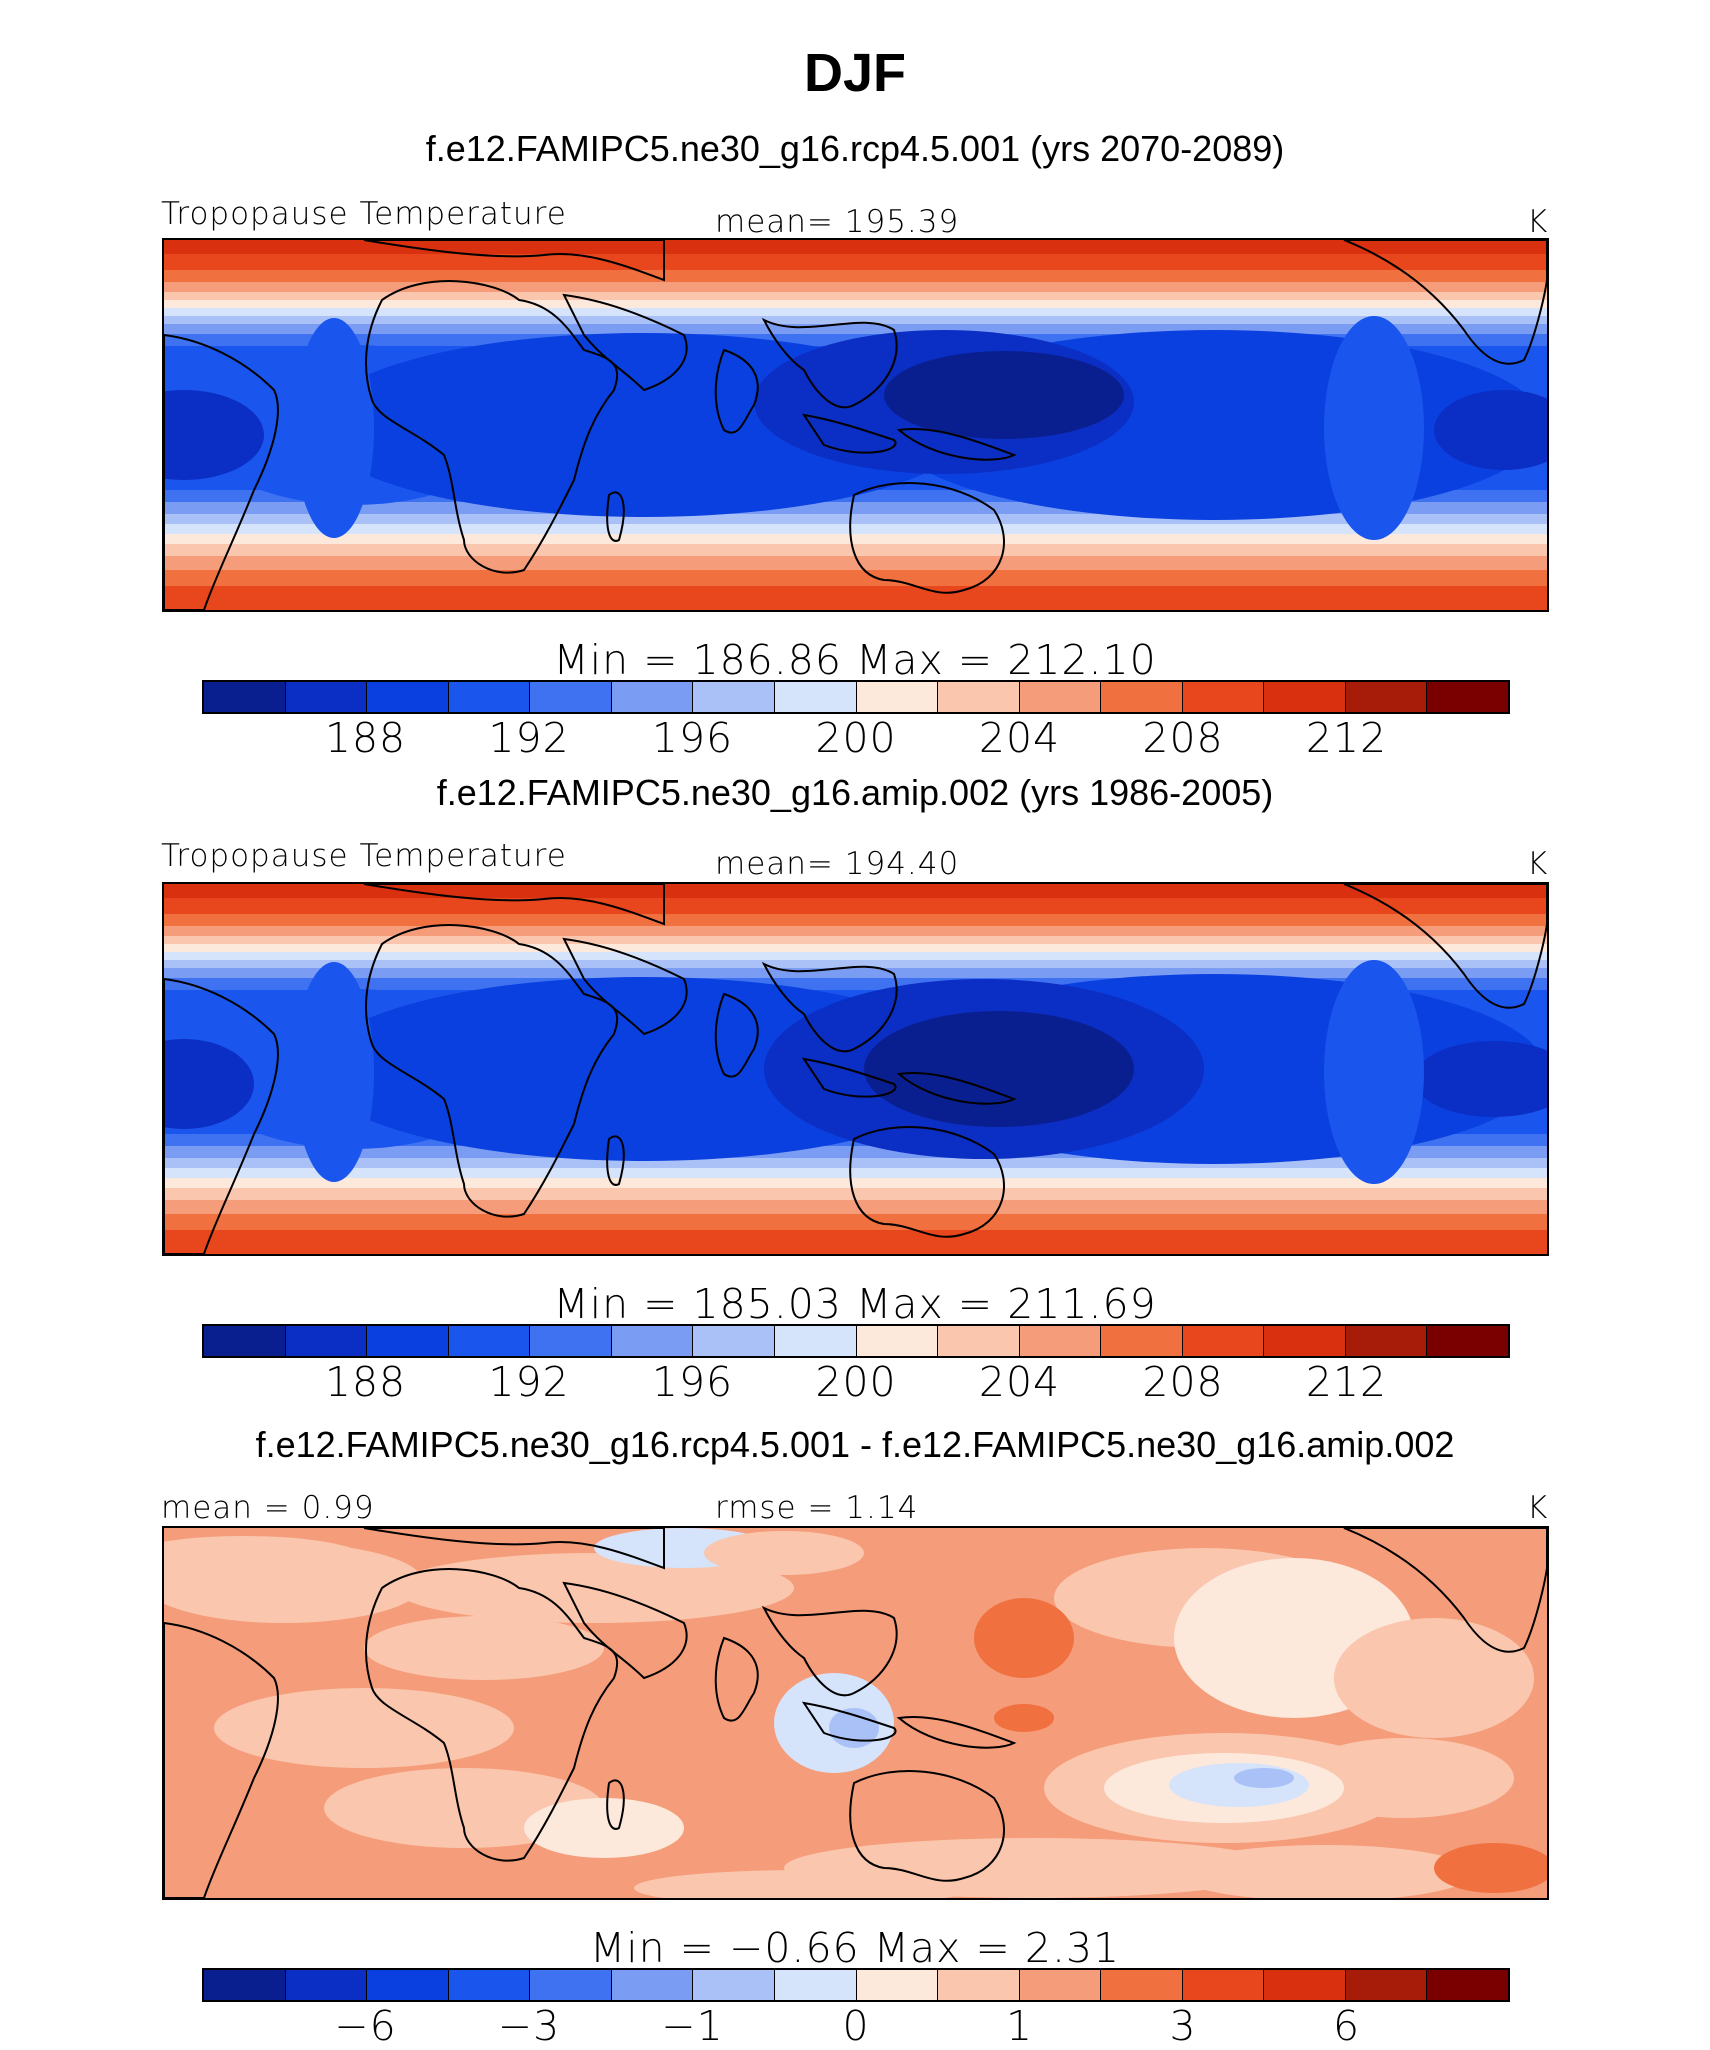  I want to click on colorbar-tick-label: 0, so click(856, 2026).